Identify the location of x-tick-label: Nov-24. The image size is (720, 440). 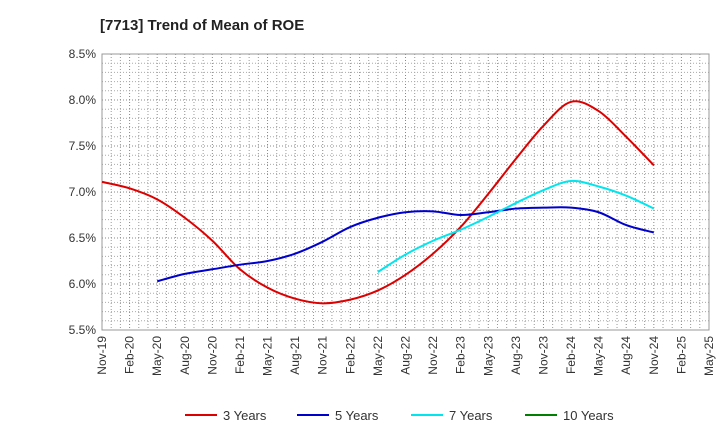
(654, 355).